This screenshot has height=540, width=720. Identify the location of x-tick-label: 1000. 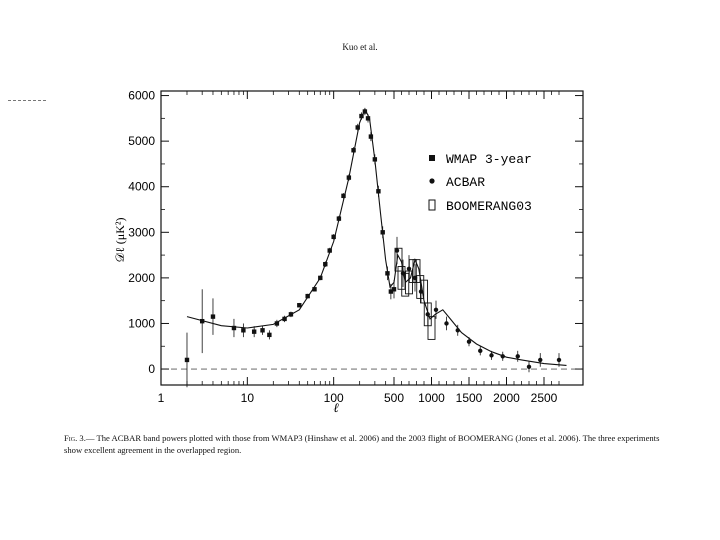
(431, 398).